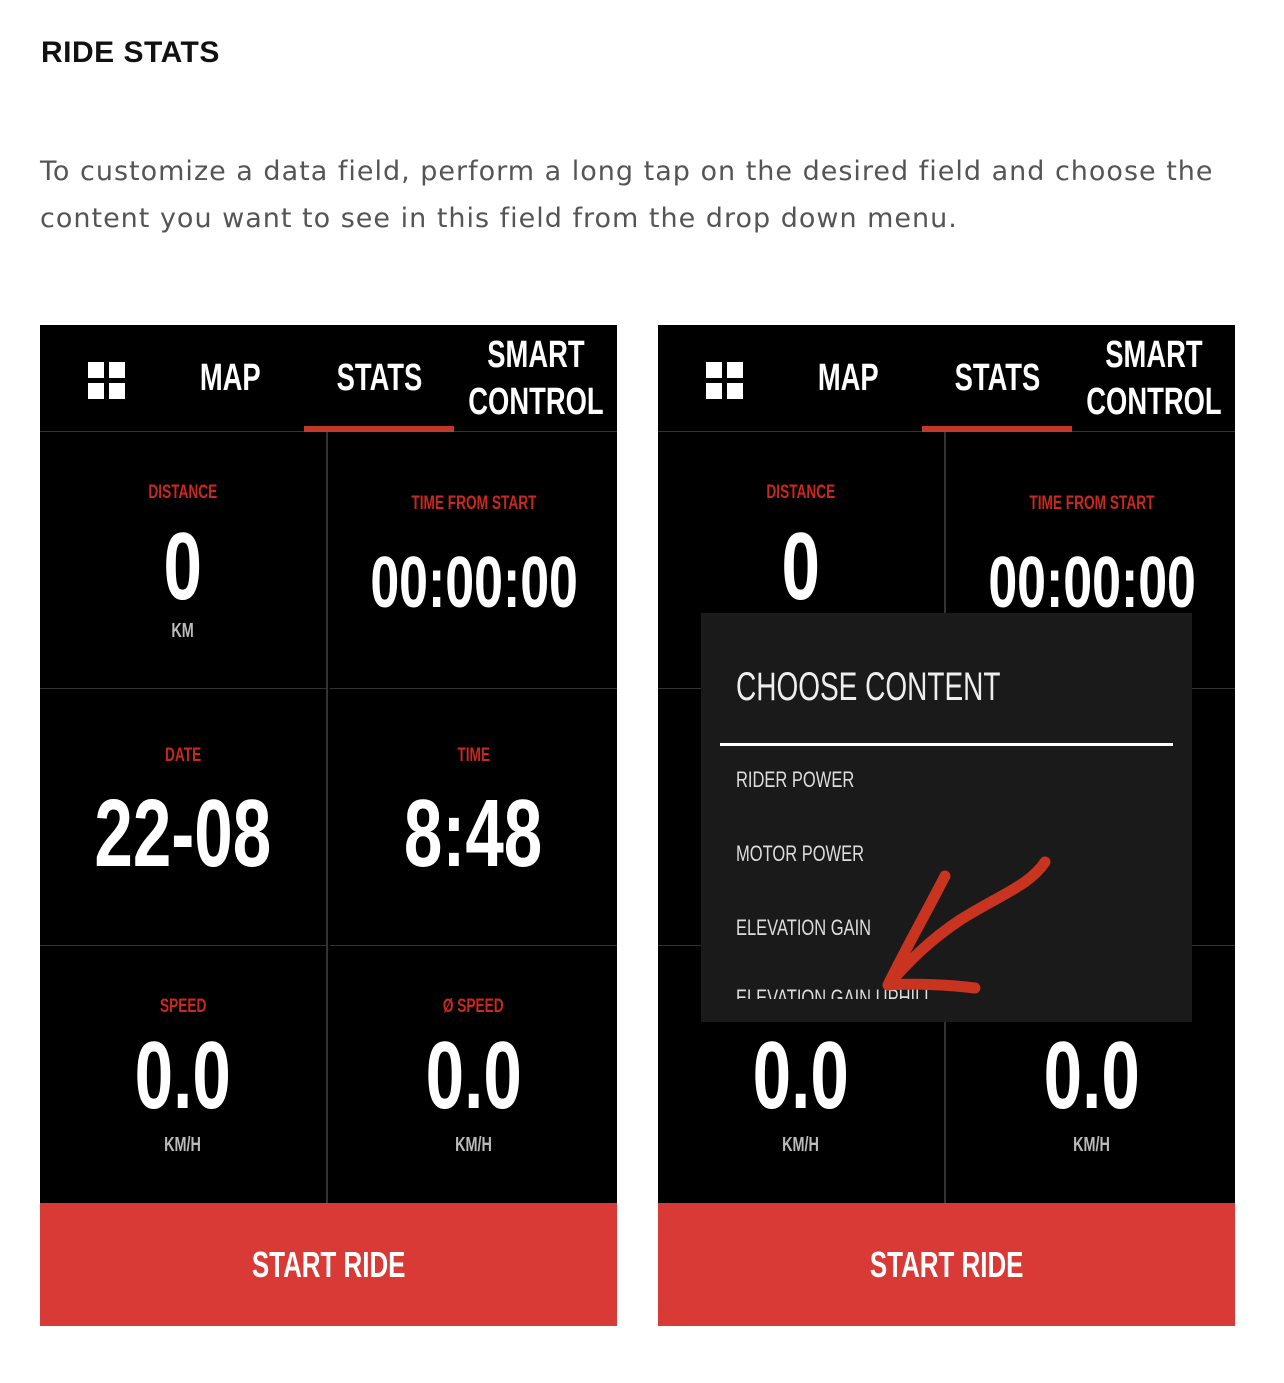  I want to click on dropdown-item-elevation-gain: ELEVATION GAIN, so click(804, 927).